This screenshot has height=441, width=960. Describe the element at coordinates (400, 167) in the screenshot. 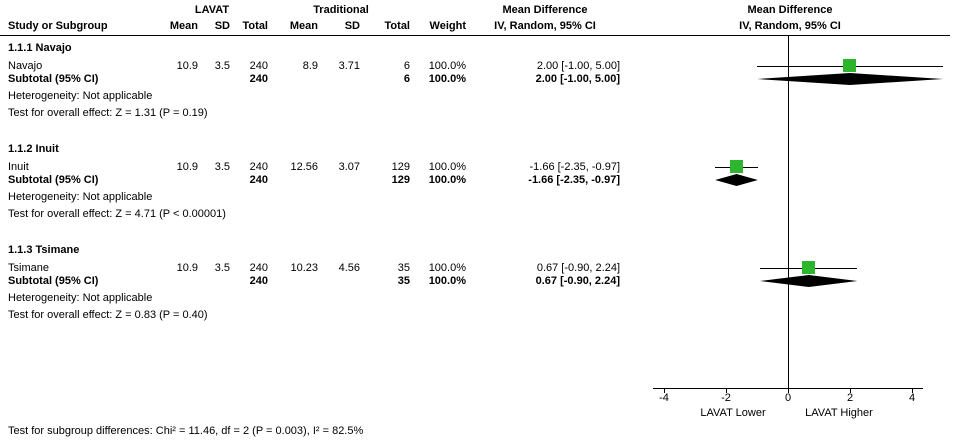

I see `total2-cell: 129` at that location.